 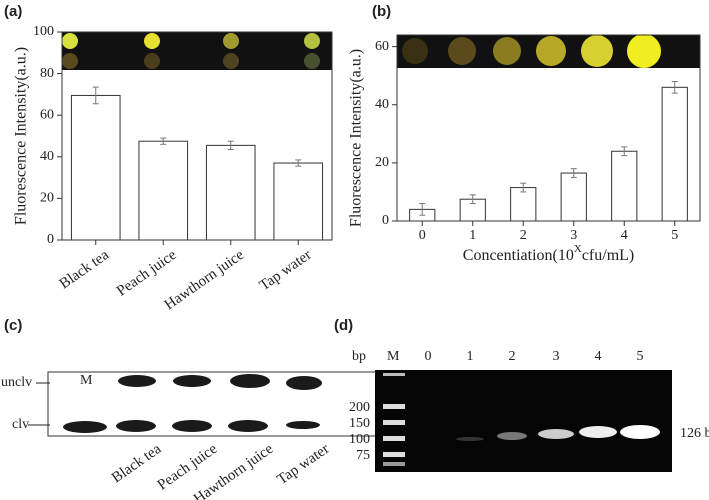 I want to click on panel-label: (c), so click(x=13, y=325).